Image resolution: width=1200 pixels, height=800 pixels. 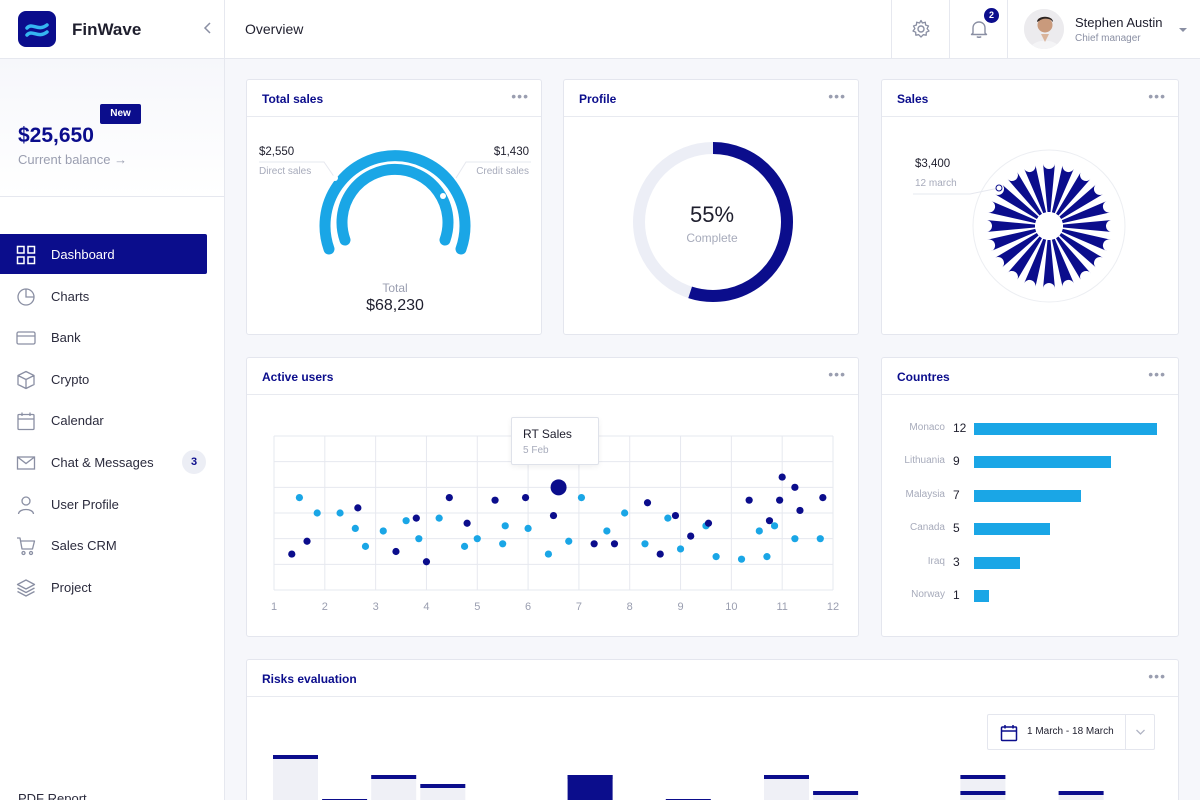 I want to click on sidebar-item-sales-crm: Sales CRM, so click(x=112, y=546).